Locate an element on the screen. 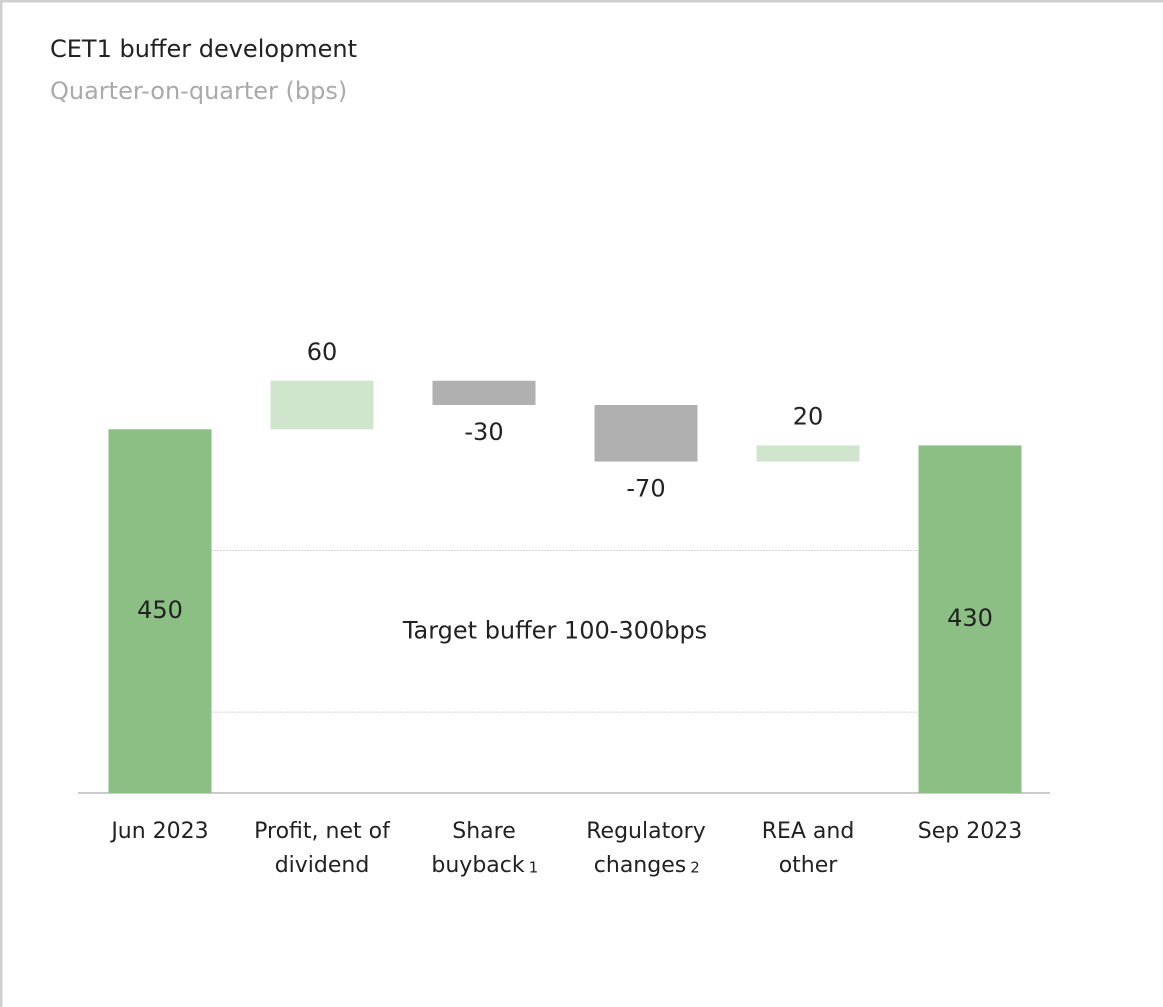 The image size is (1163, 1007). x-tick-label: REA and is located at coordinates (808, 831).